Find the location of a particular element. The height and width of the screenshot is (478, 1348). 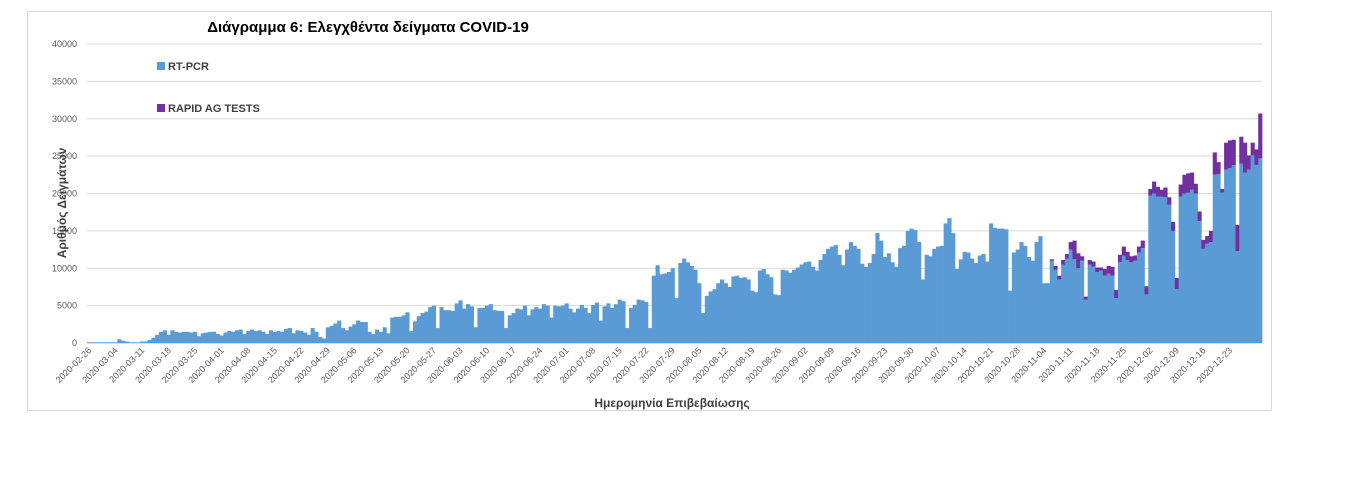

y-tick-label: 40000 is located at coordinates (64, 44).